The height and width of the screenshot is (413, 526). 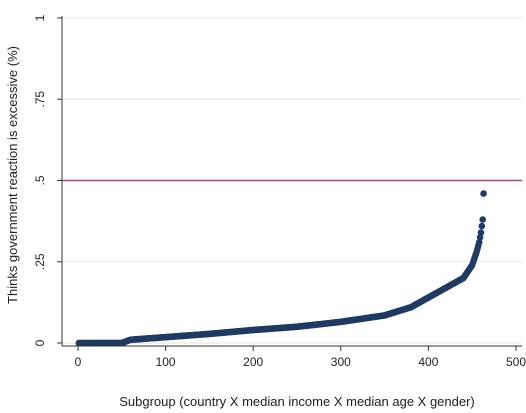 I want to click on y-tick-label-3: .75, so click(x=40, y=99).